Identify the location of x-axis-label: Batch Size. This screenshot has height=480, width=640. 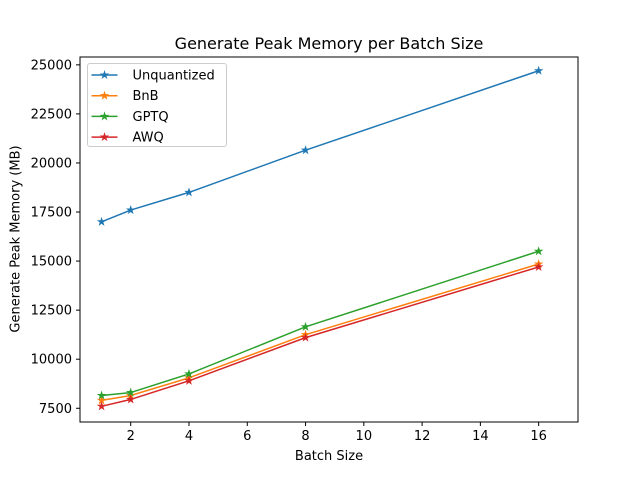
(329, 456).